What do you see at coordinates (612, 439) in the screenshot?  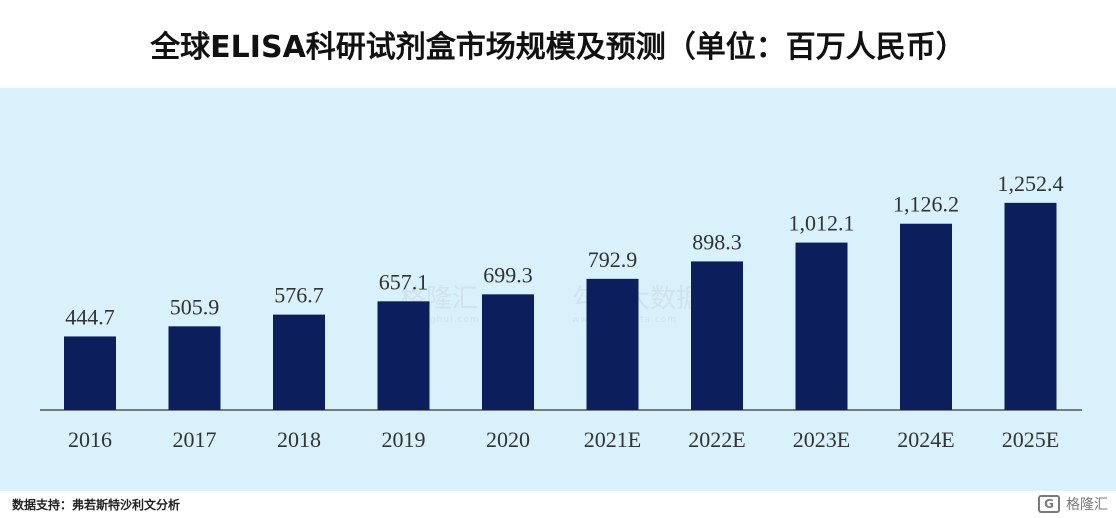 I see `tick-label-2021E: 2021E` at bounding box center [612, 439].